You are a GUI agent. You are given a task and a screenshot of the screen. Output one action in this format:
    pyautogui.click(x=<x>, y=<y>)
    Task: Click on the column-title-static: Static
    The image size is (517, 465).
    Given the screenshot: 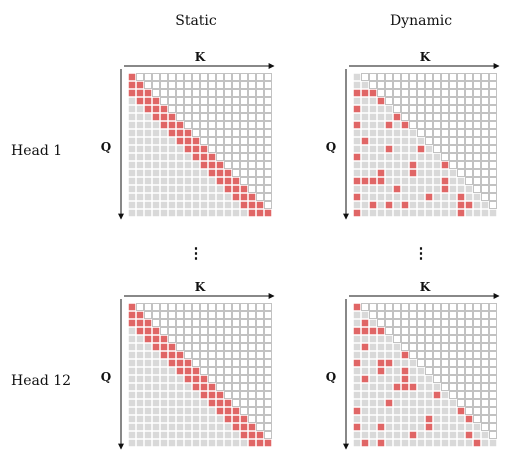 What is the action you would take?
    pyautogui.click(x=196, y=21)
    